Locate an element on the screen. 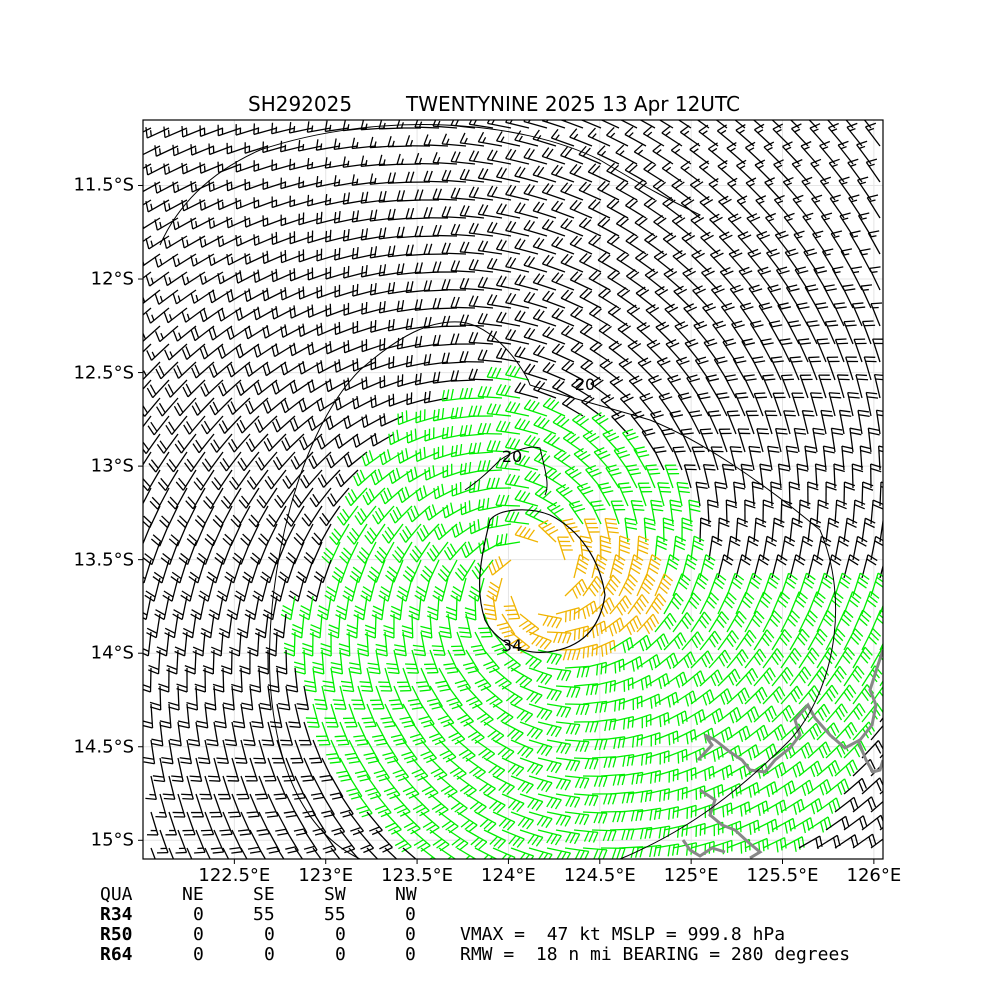 Image resolution: width=1000 pixels, height=1000 pixels. table-header-qua: QUA is located at coordinates (116, 894).